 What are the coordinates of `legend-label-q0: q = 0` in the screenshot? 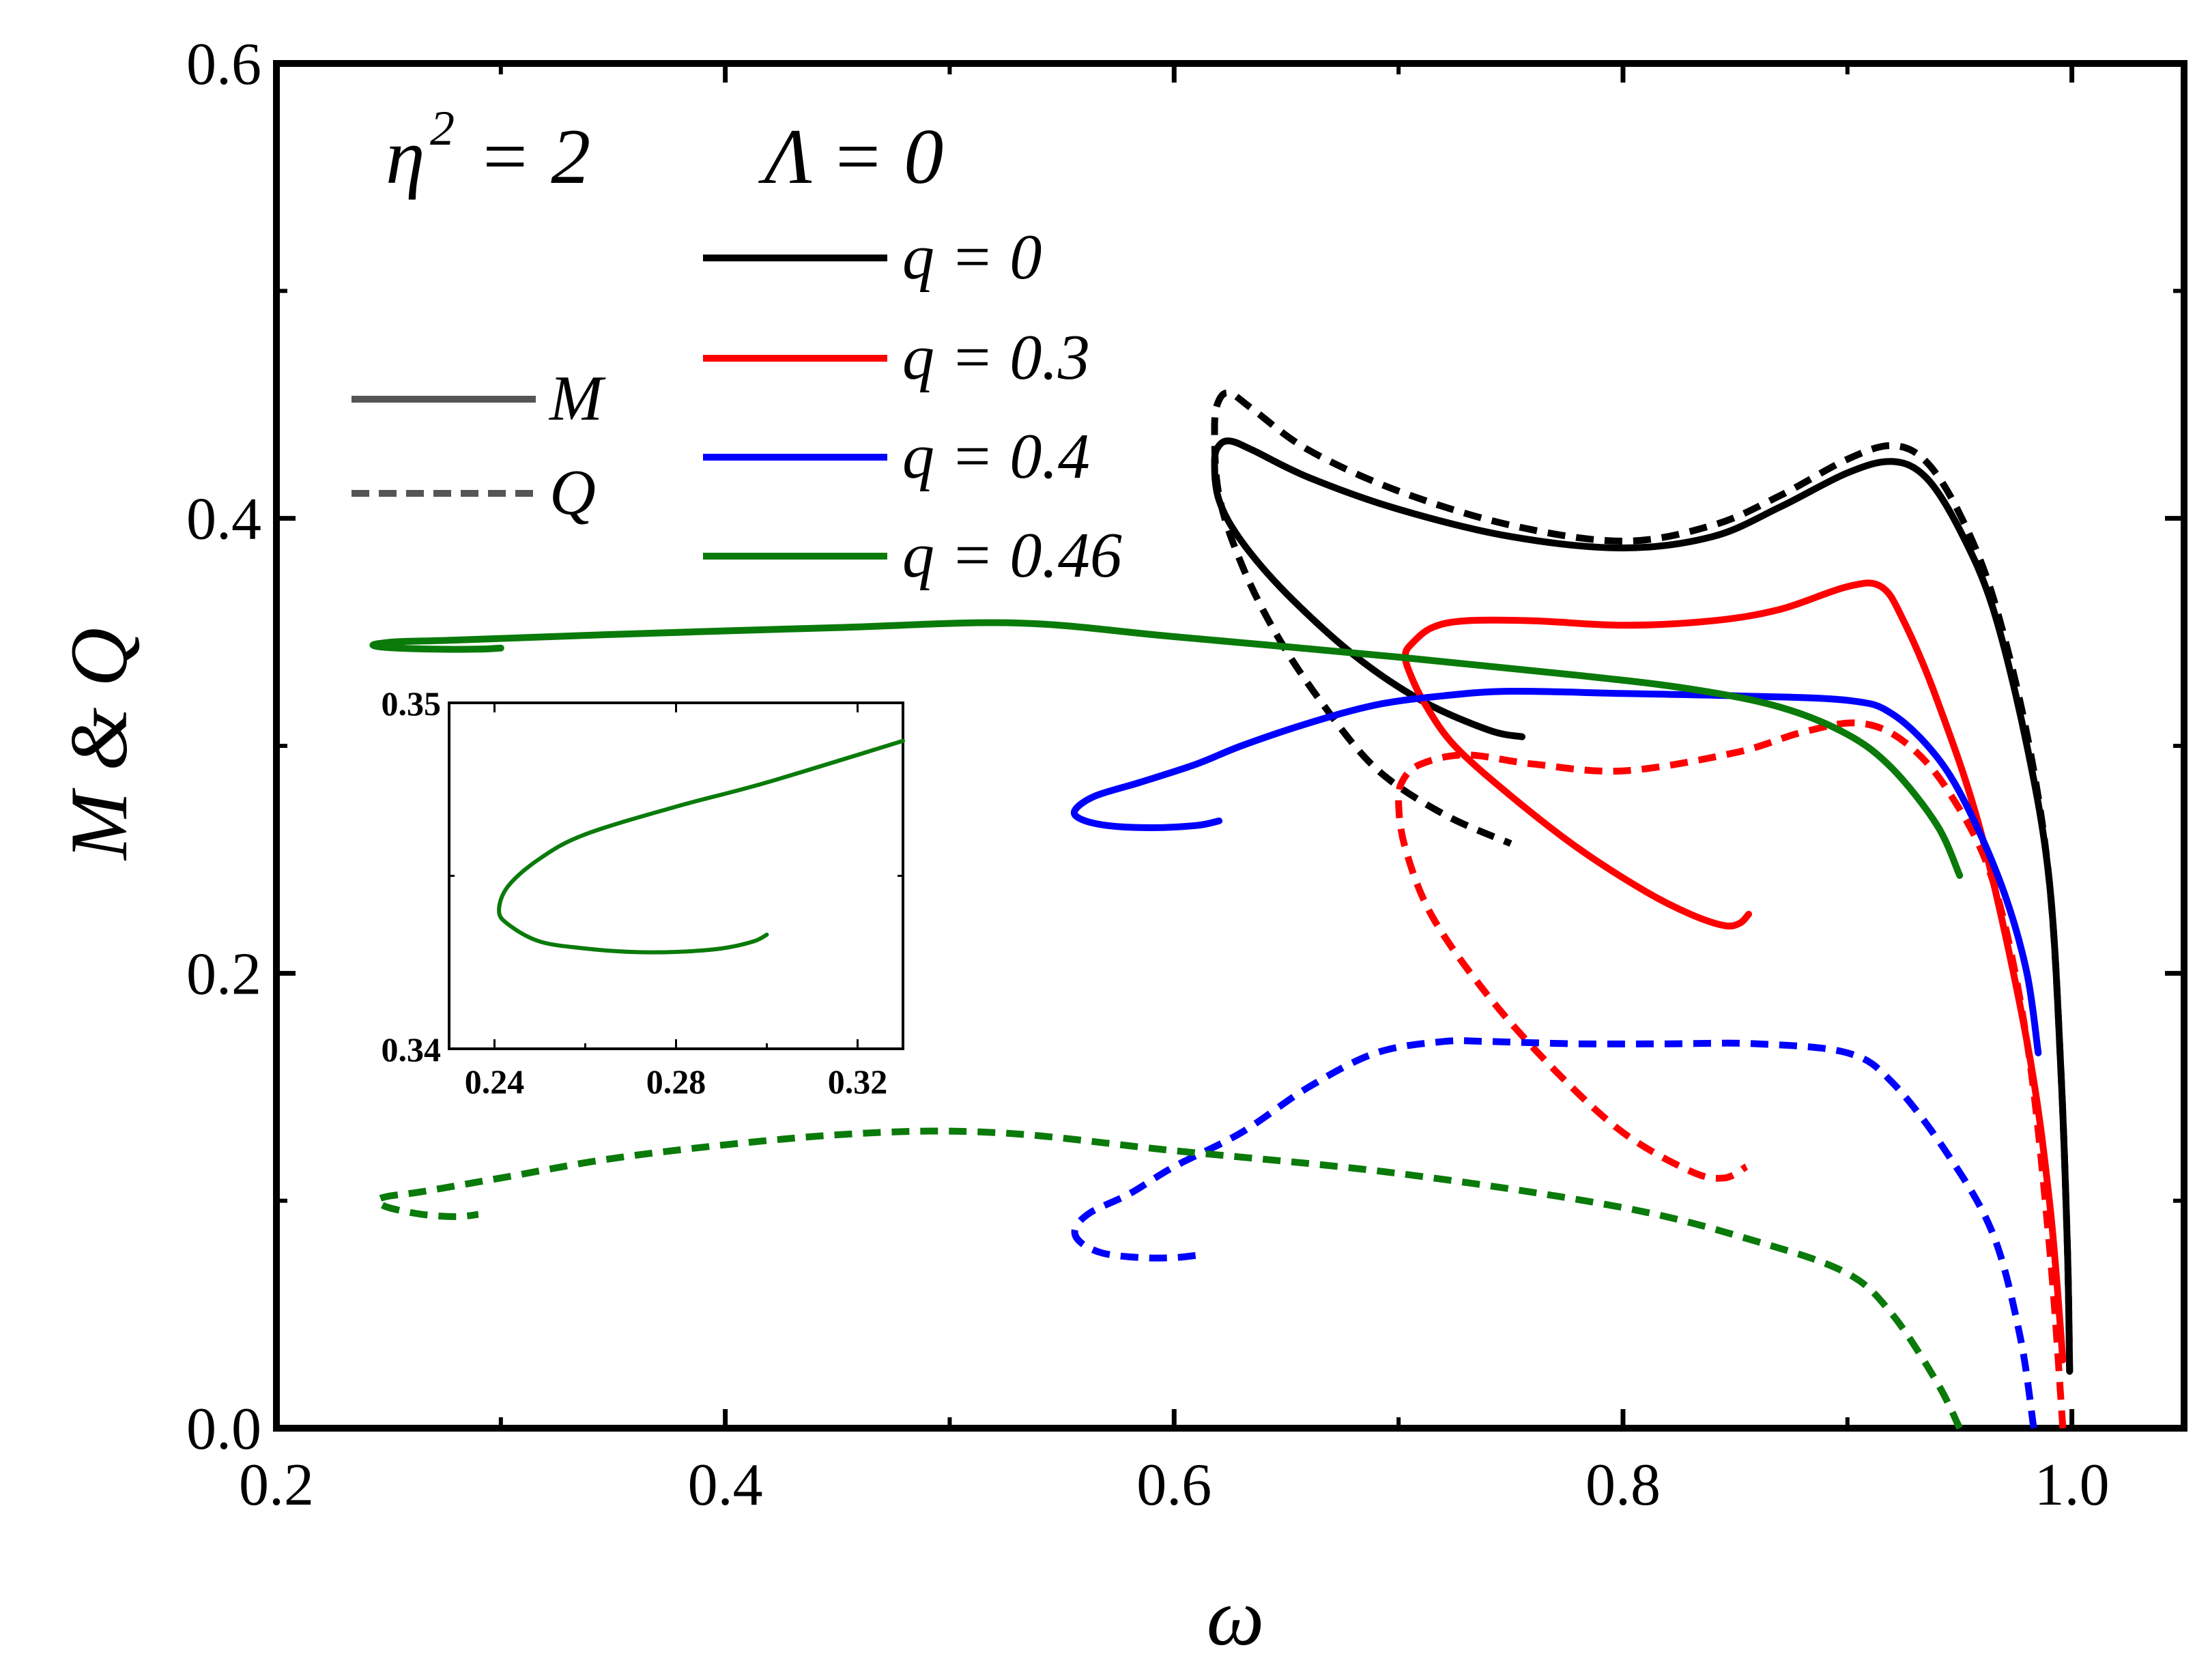 It's located at (972, 257).